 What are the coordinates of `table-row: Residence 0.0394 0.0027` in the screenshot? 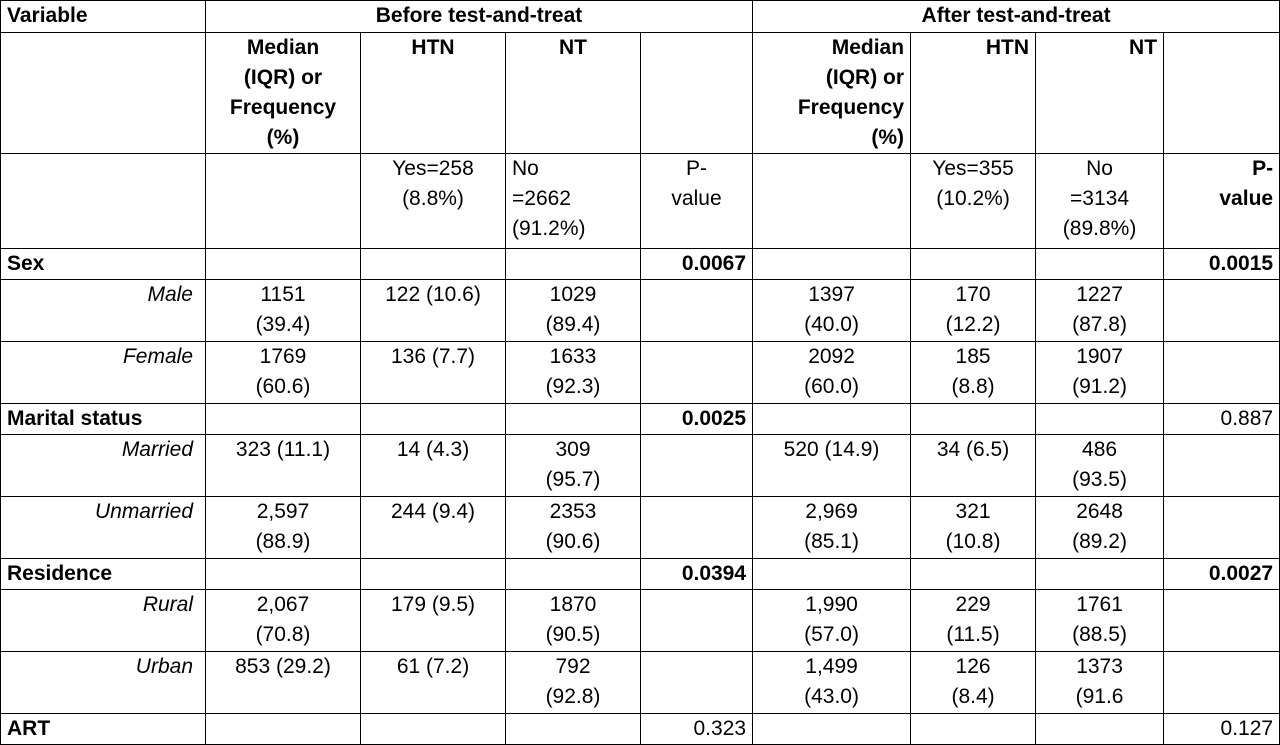 It's located at (640, 574).